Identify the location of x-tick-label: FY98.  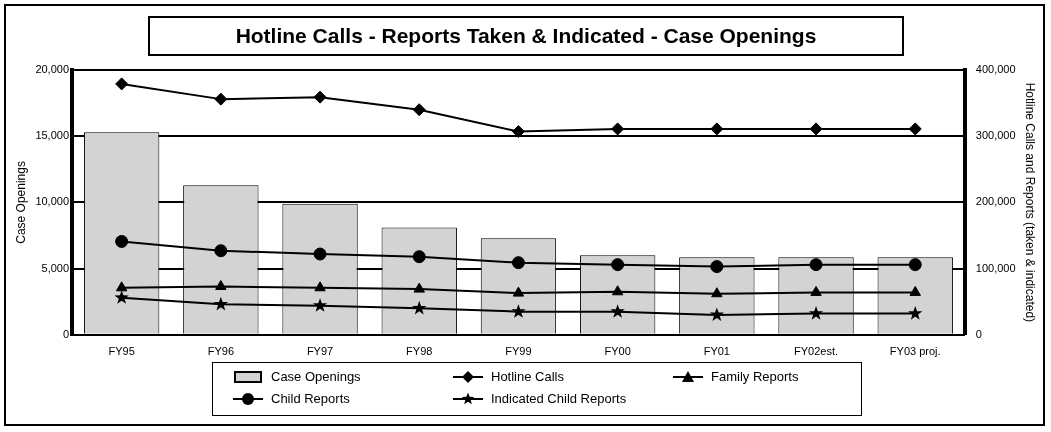
(419, 351).